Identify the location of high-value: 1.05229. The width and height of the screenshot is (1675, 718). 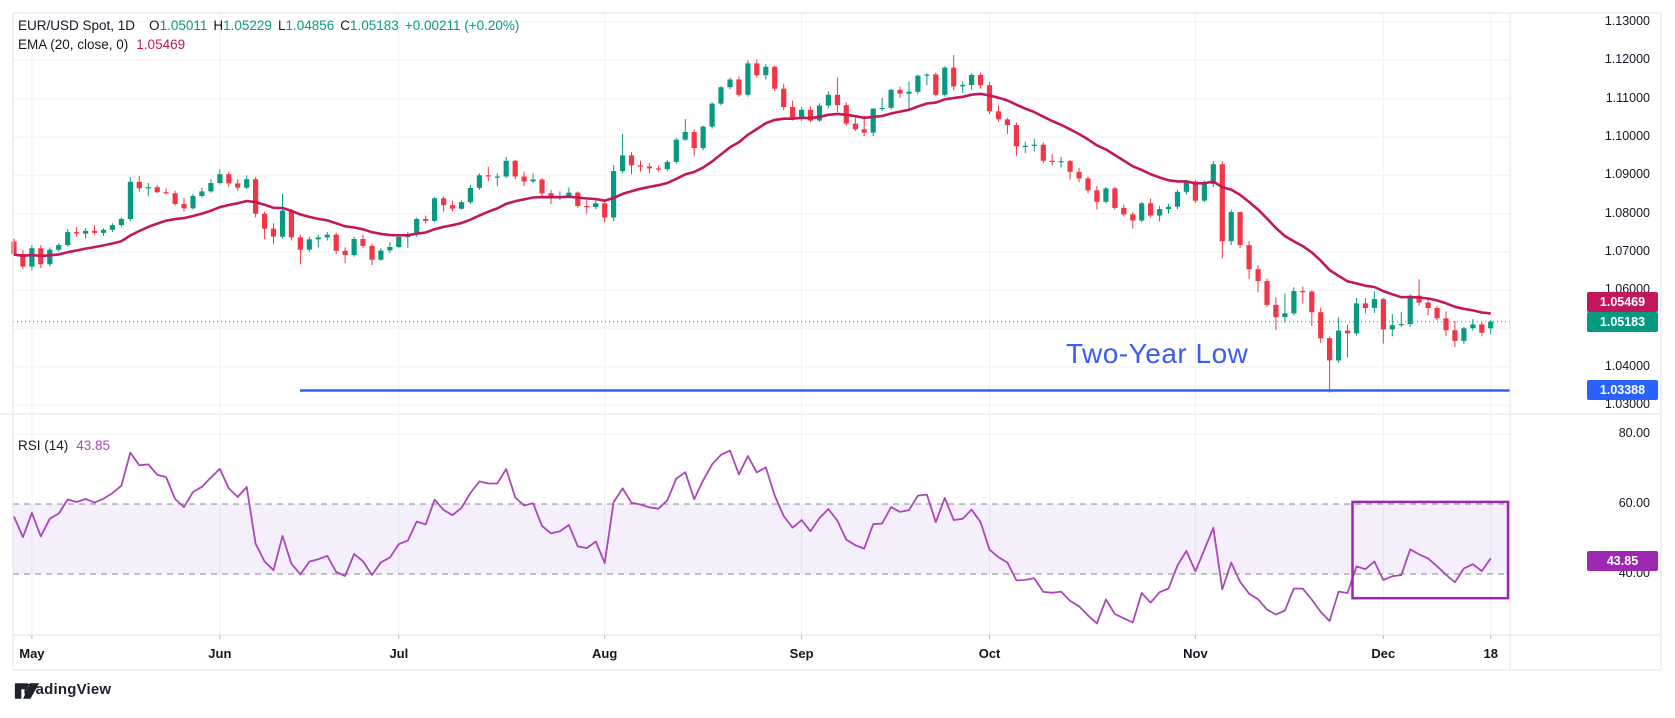
(247, 25).